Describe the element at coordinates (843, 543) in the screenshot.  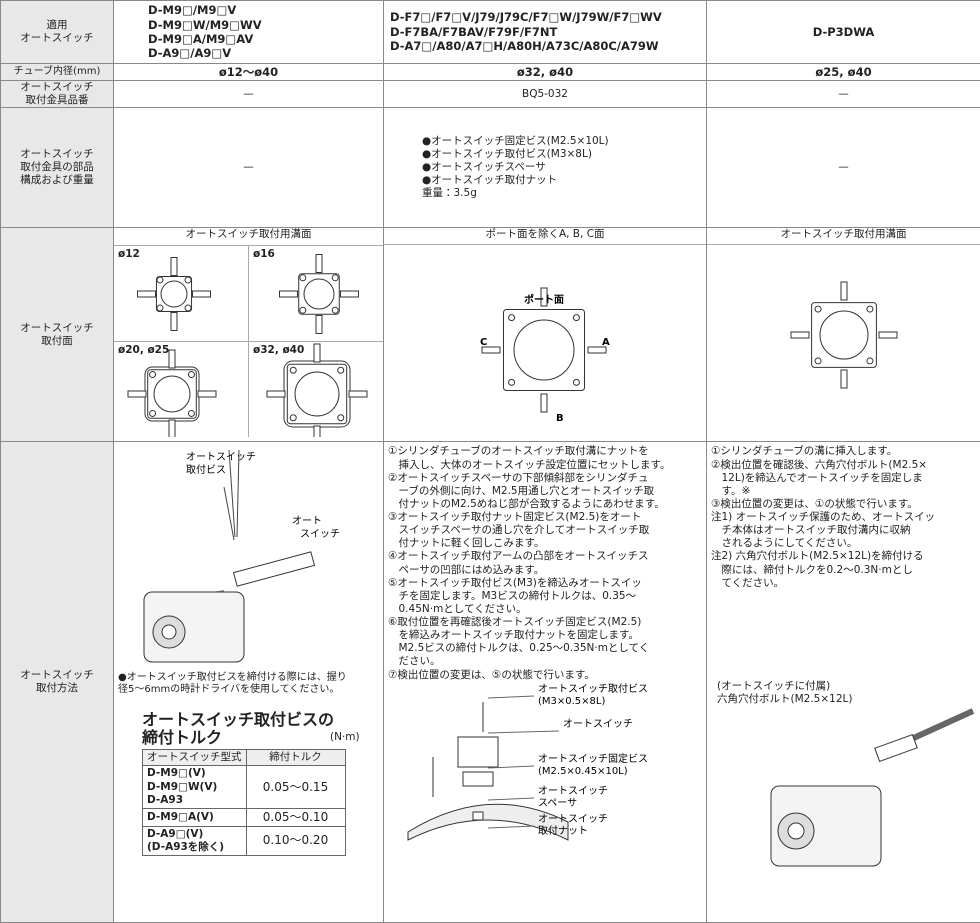
I see `text-line: されるようにしてください。` at that location.